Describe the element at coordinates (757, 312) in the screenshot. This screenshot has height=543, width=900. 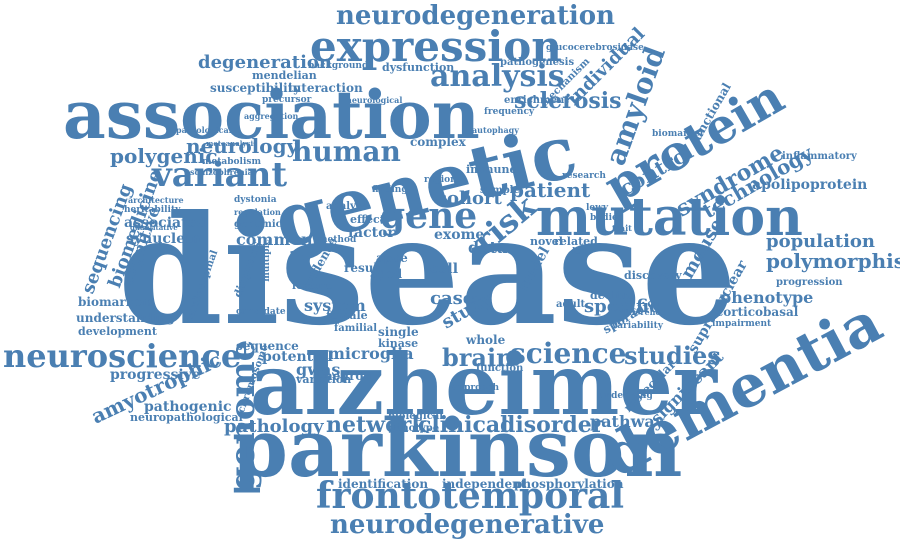
I see `cloud-word-corticobasal: corticobasal` at that location.